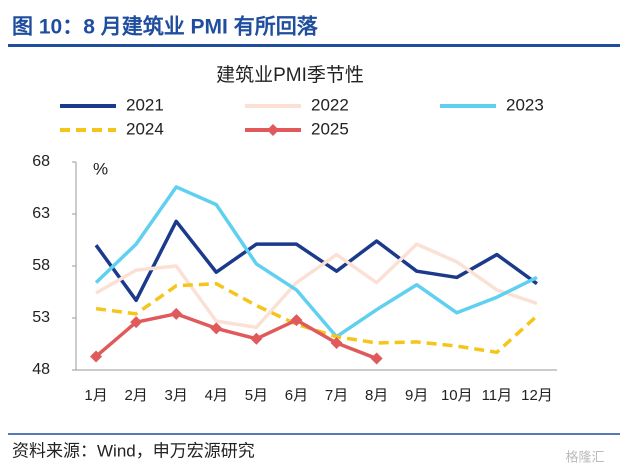 The height and width of the screenshot is (473, 628). I want to click on legend-label: 2023, so click(525, 104).